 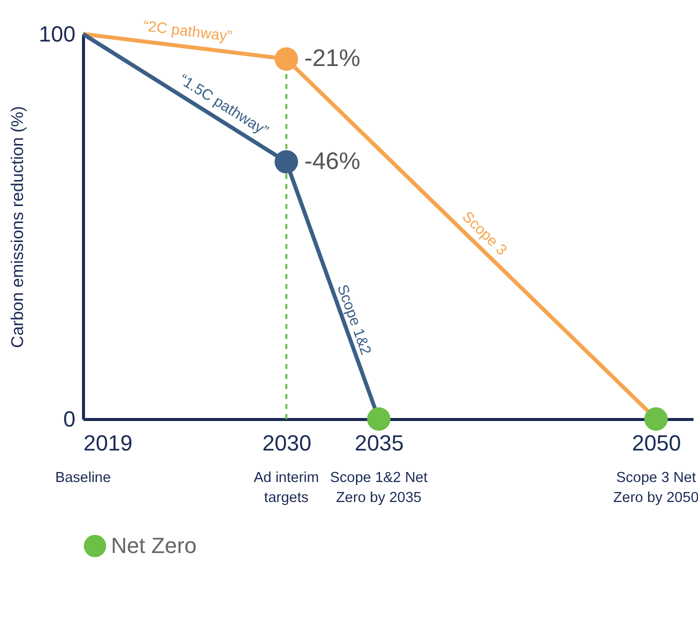 I want to click on y-tick-label: 0, so click(x=69, y=419).